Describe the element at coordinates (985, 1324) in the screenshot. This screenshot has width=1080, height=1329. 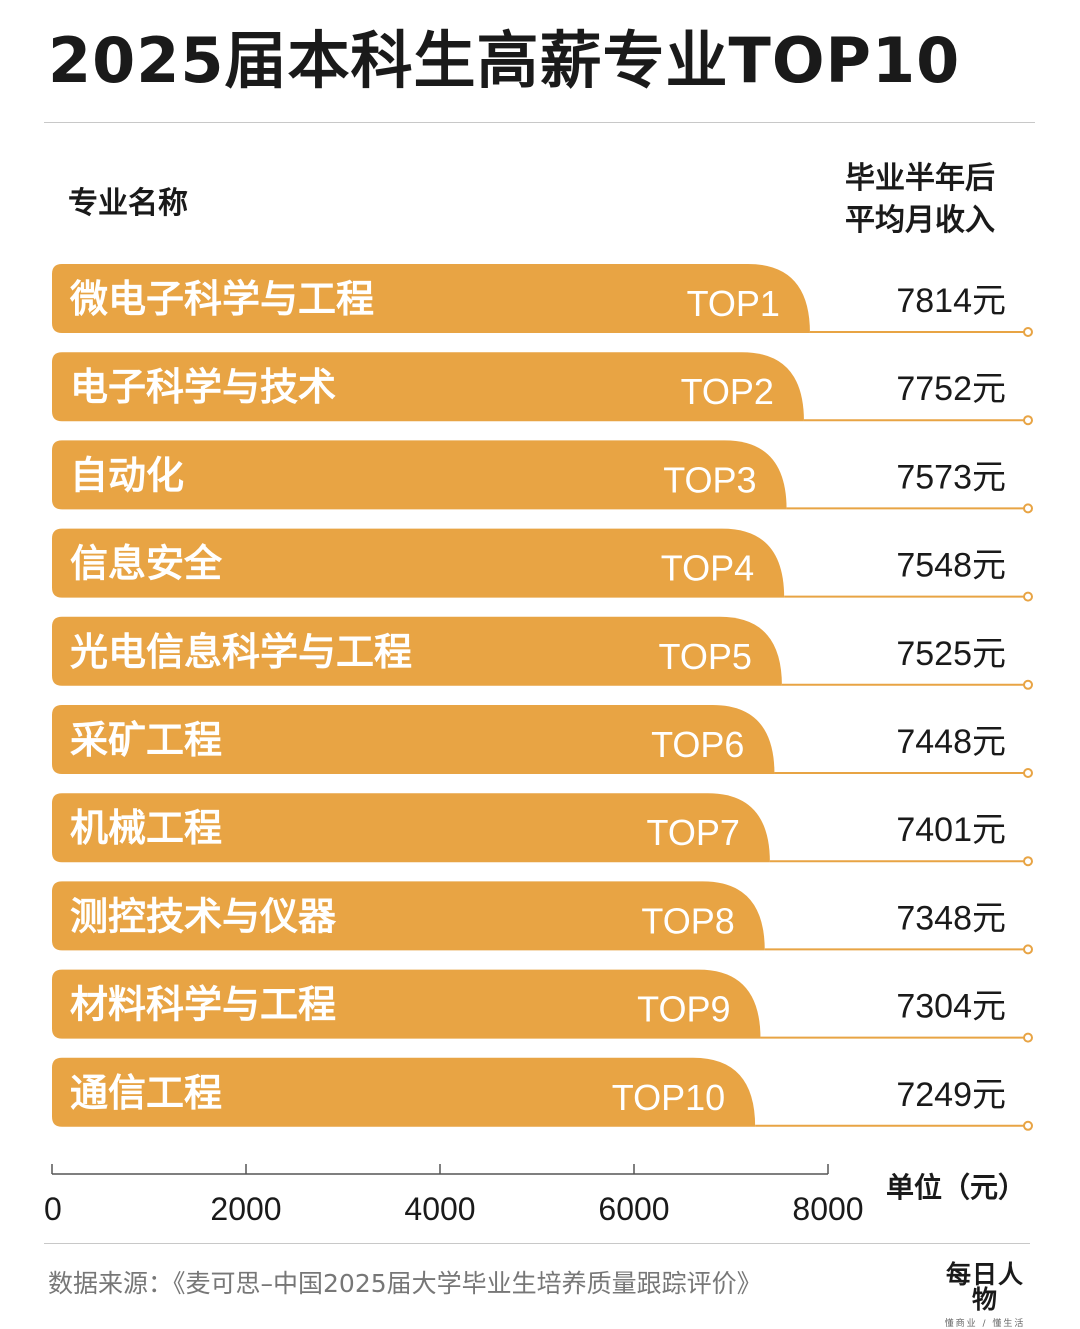
I see `logo-tagline: 懂商业 / 懂生活` at that location.